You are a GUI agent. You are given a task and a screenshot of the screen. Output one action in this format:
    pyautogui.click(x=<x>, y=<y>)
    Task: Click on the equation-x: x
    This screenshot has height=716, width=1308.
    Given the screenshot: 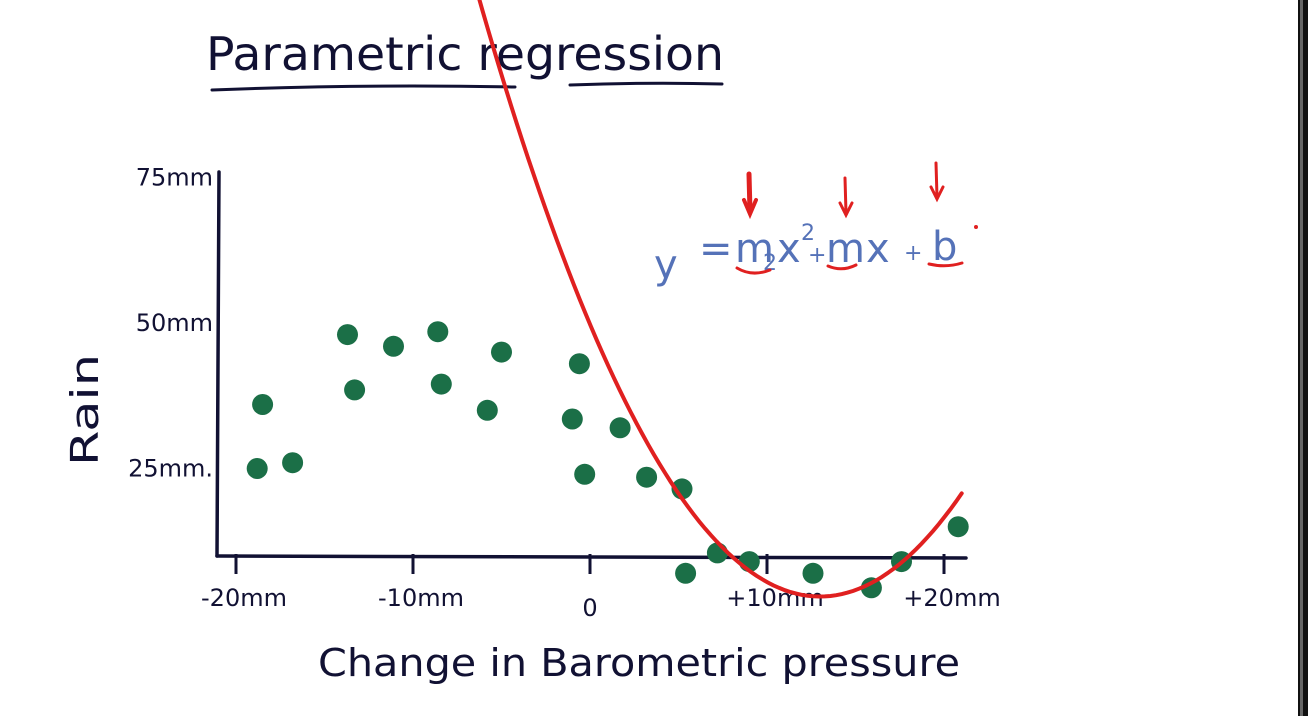 What is the action you would take?
    pyautogui.click(x=878, y=249)
    